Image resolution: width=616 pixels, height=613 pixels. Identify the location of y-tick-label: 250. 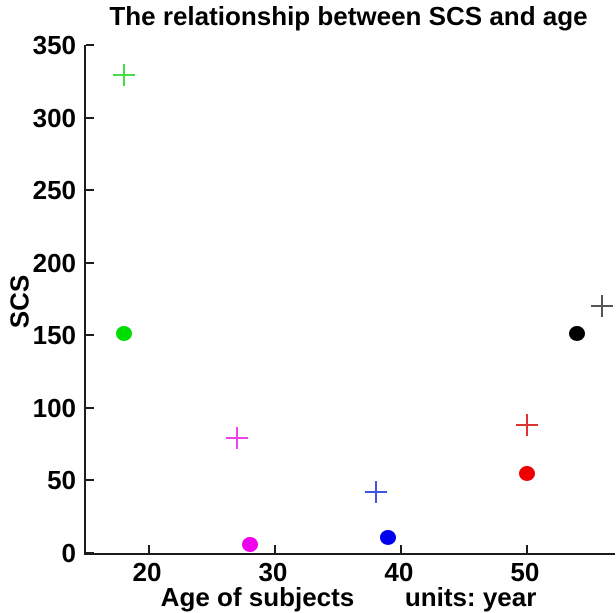
(54, 190).